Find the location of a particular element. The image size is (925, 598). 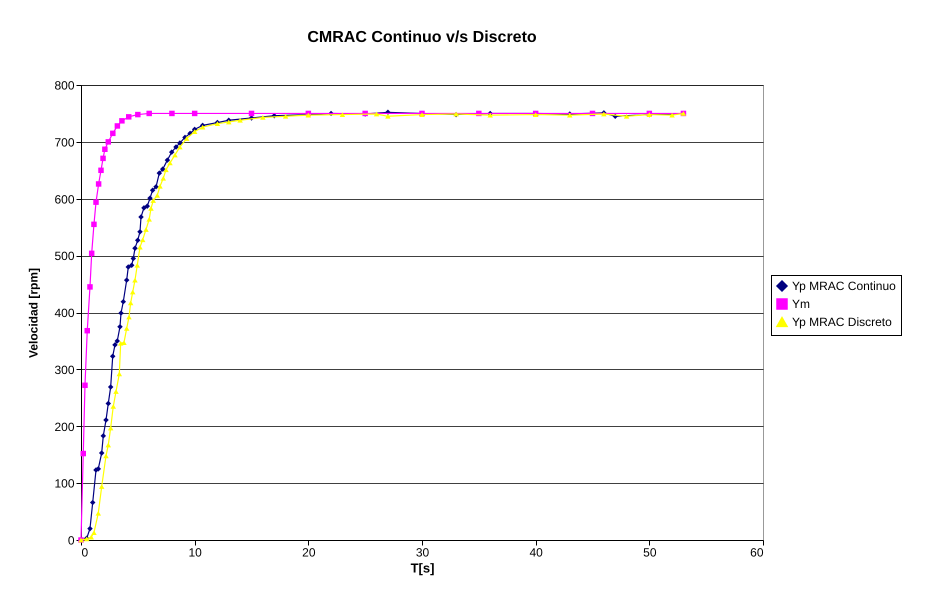

x-tick-label: 50 is located at coordinates (650, 553).